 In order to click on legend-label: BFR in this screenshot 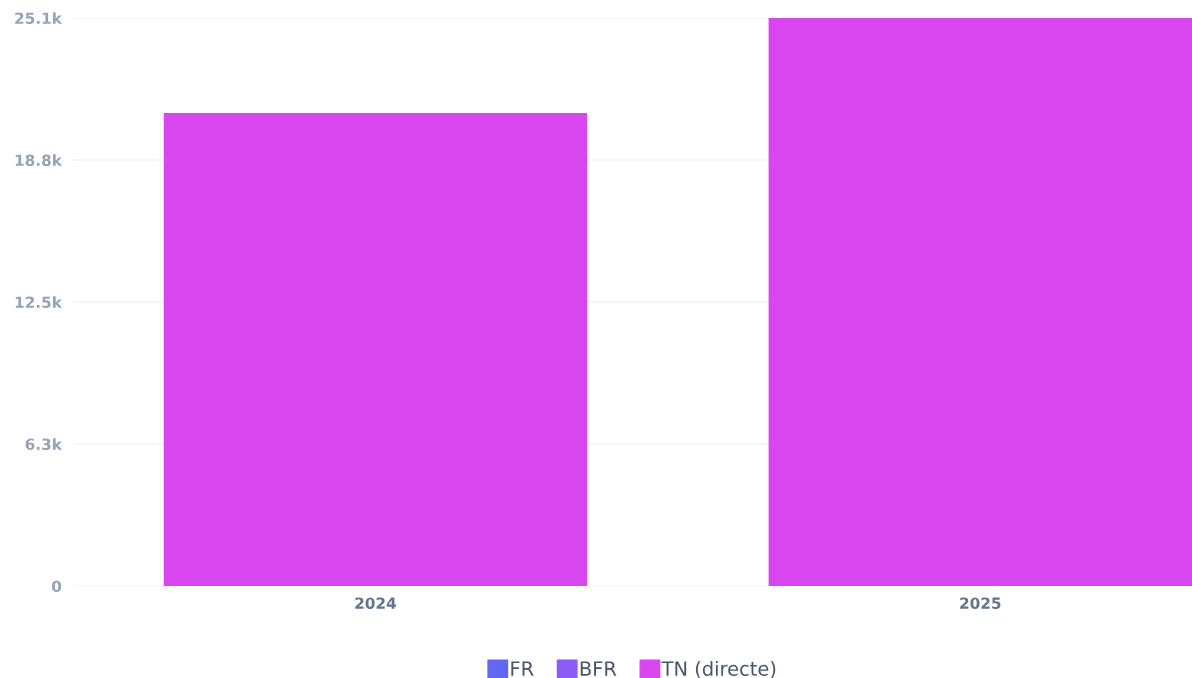, I will do `click(598, 668)`.